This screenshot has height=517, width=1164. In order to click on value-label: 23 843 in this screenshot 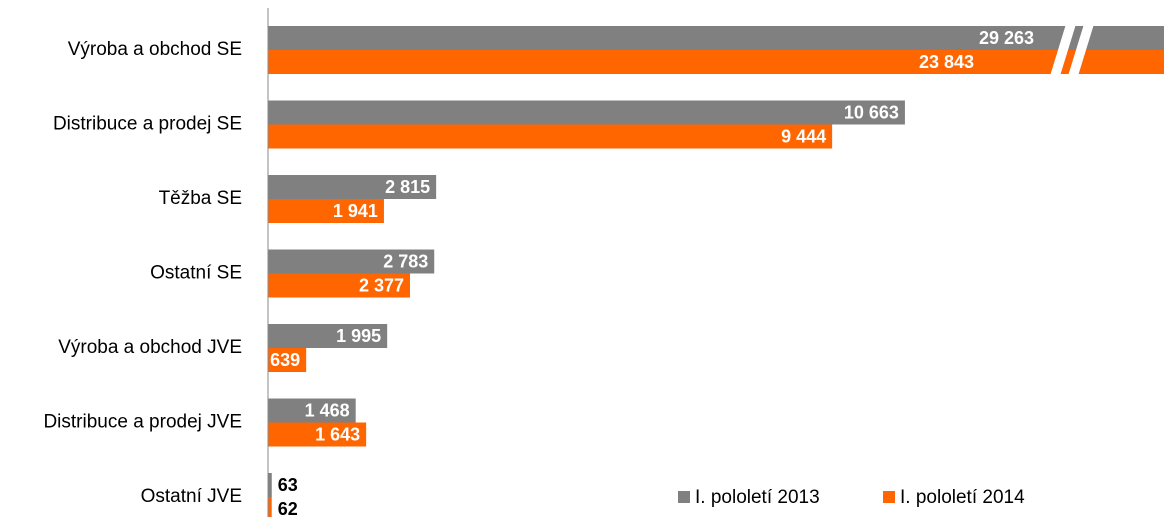, I will do `click(946, 62)`.